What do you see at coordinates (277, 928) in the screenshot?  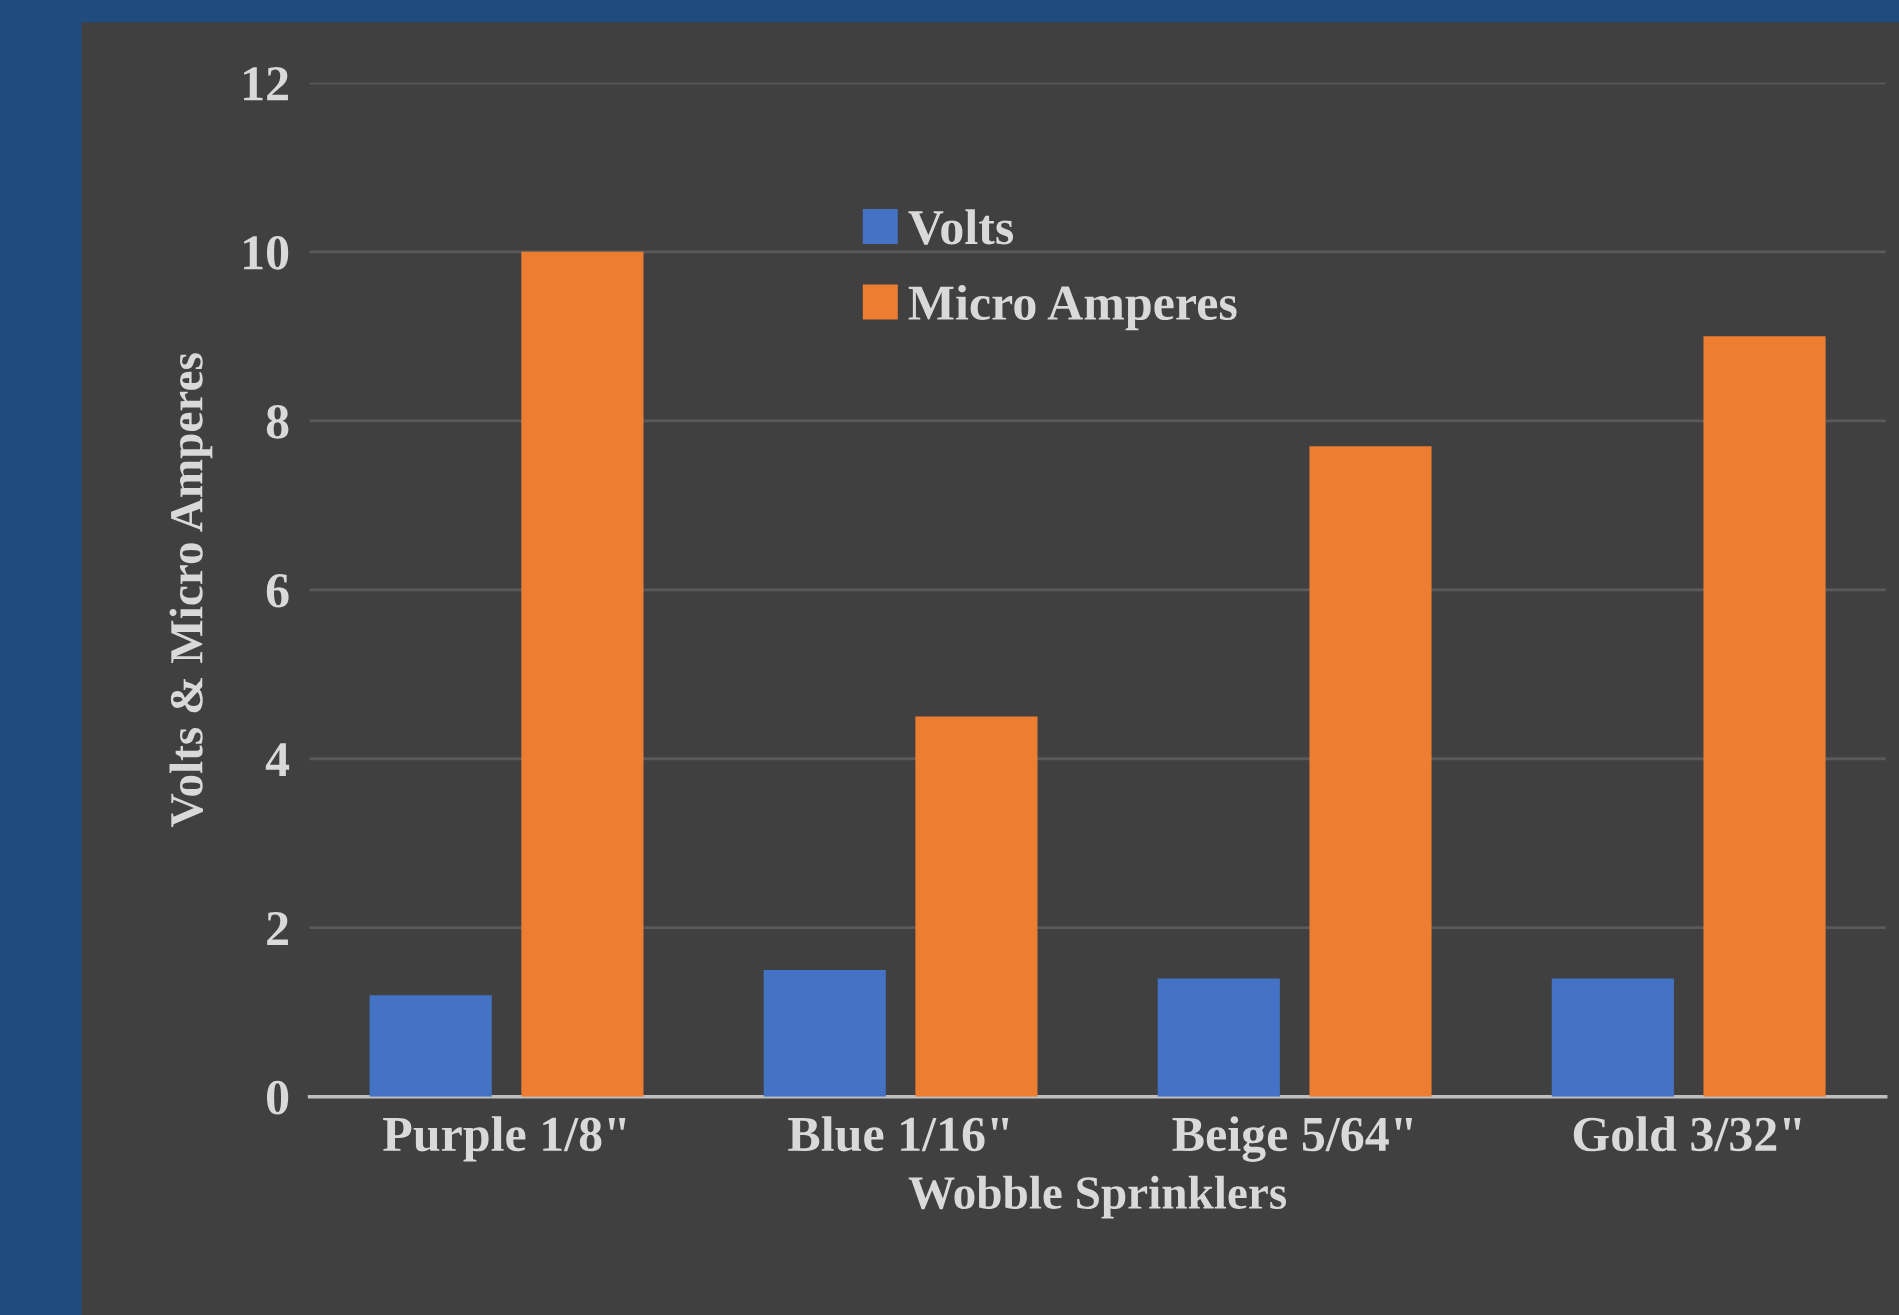 I see `y-tick-label: 2` at bounding box center [277, 928].